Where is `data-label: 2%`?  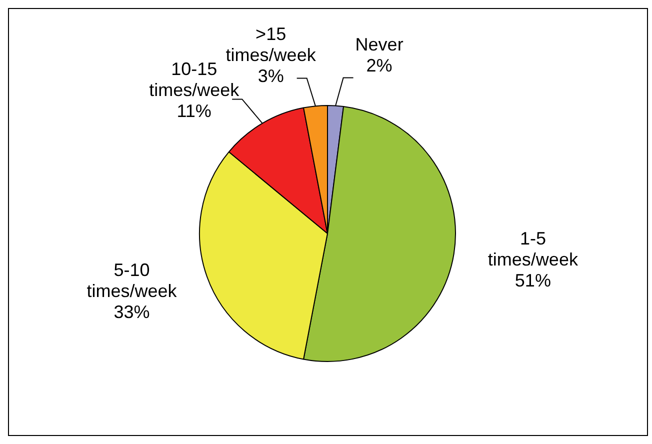
data-label: 2% is located at coordinates (379, 65).